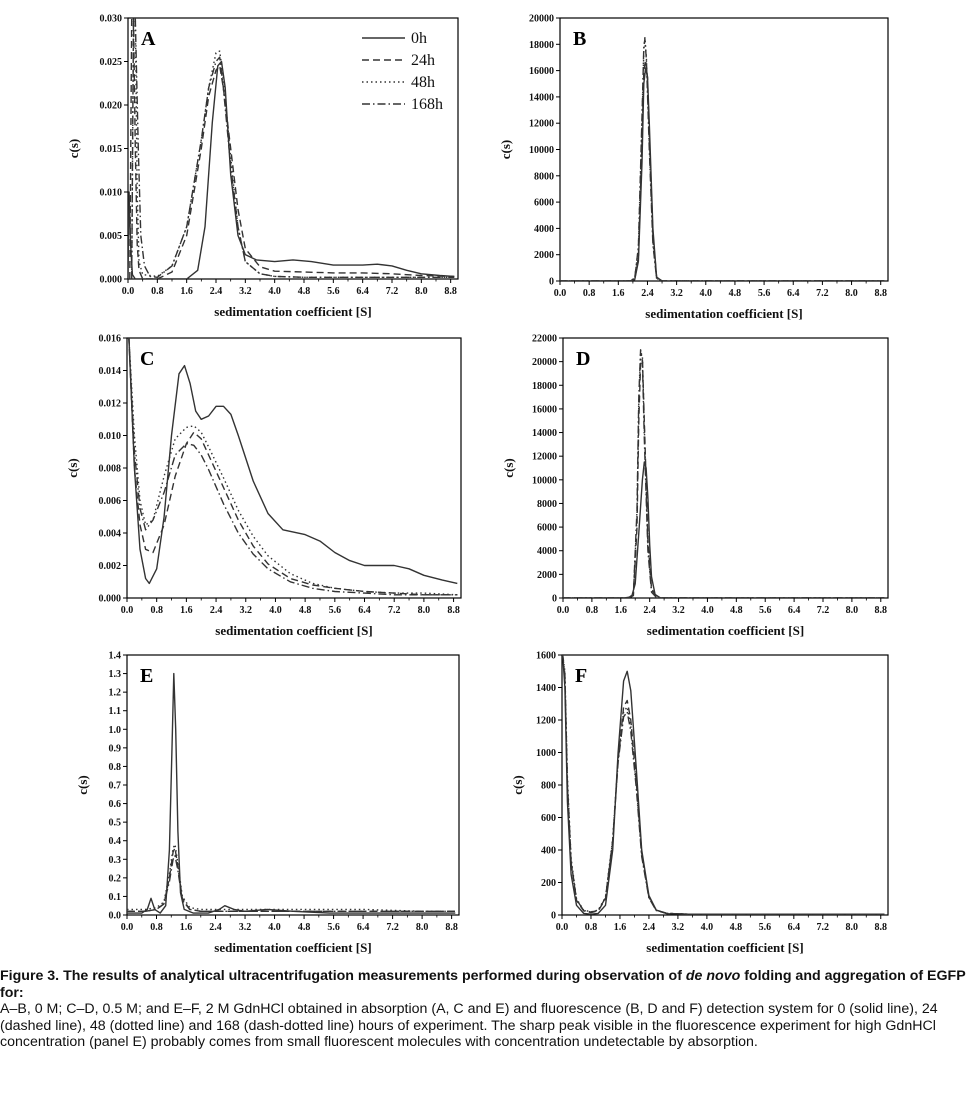 The height and width of the screenshot is (1095, 974). I want to click on x-tick-label-b: 0.8, so click(589, 293).